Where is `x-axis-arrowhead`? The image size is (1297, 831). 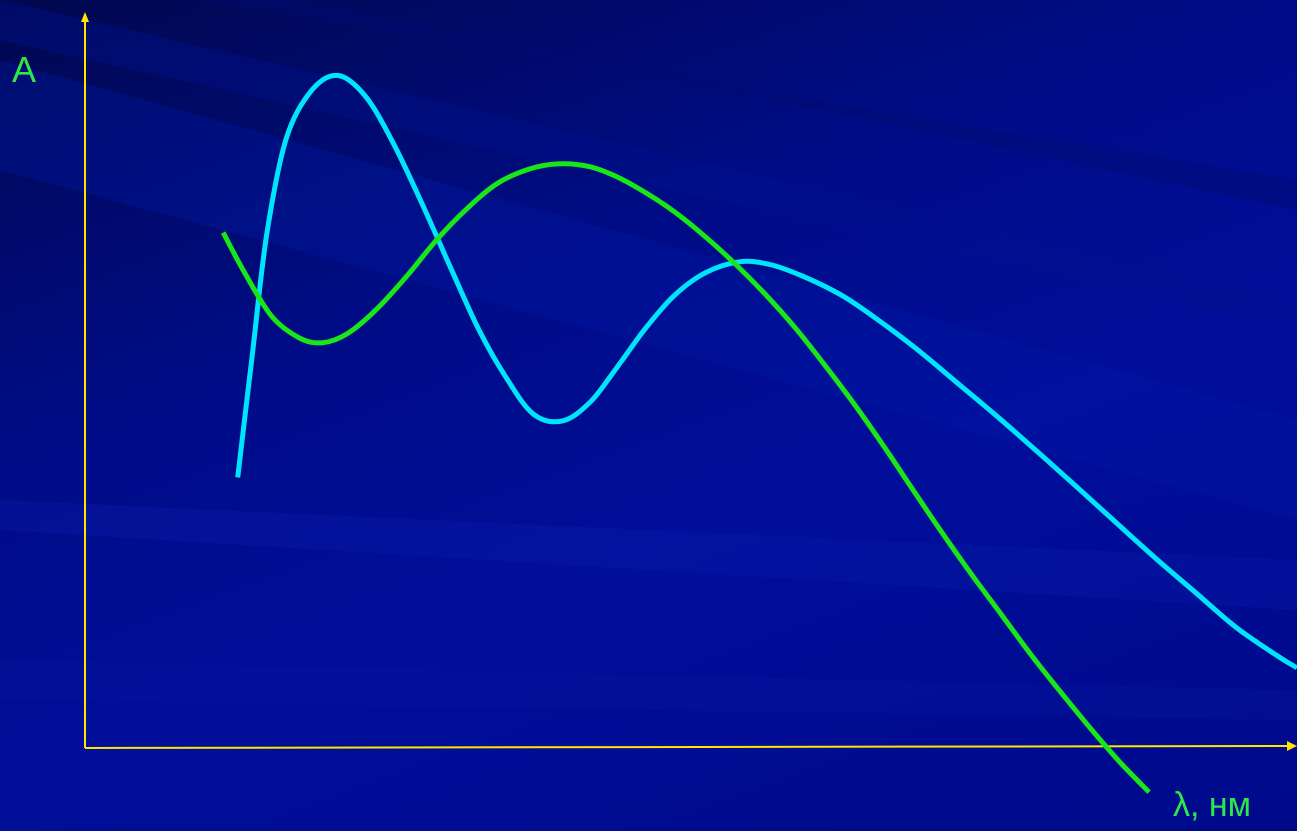 x-axis-arrowhead is located at coordinates (1292, 746).